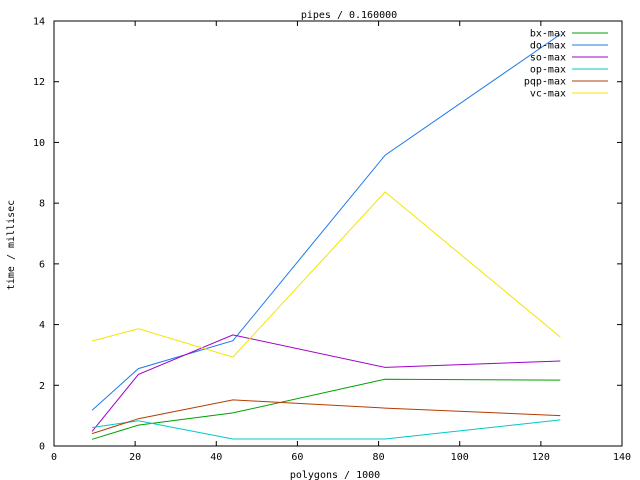 Image resolution: width=640 pixels, height=480 pixels. What do you see at coordinates (39, 143) in the screenshot?
I see `y-tick-label: 10` at bounding box center [39, 143].